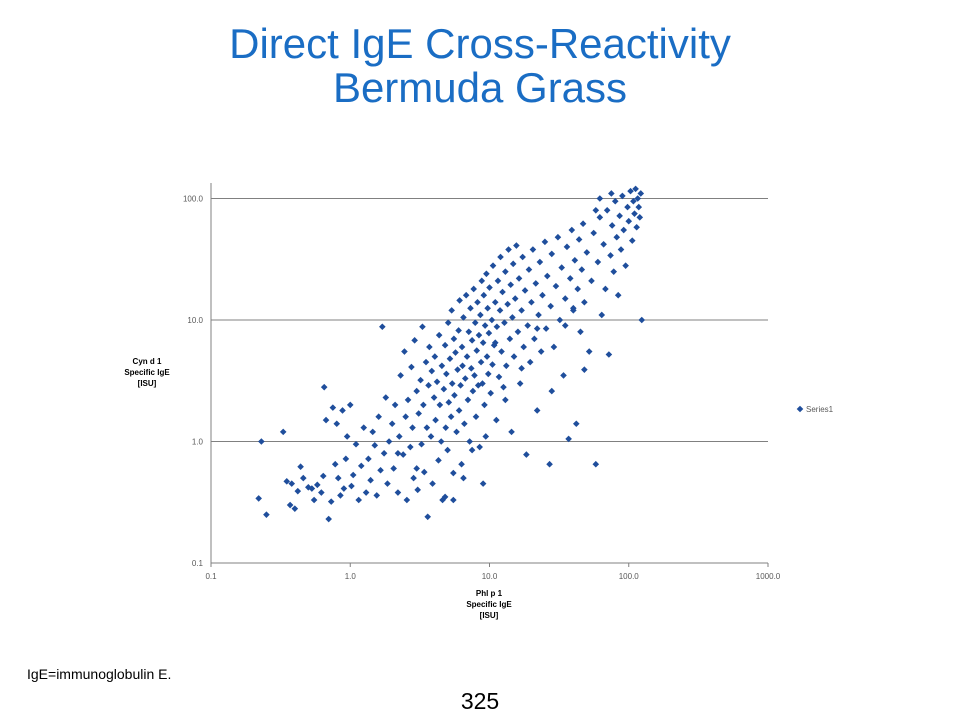  What do you see at coordinates (480, 701) in the screenshot?
I see `page-number: 325` at bounding box center [480, 701].